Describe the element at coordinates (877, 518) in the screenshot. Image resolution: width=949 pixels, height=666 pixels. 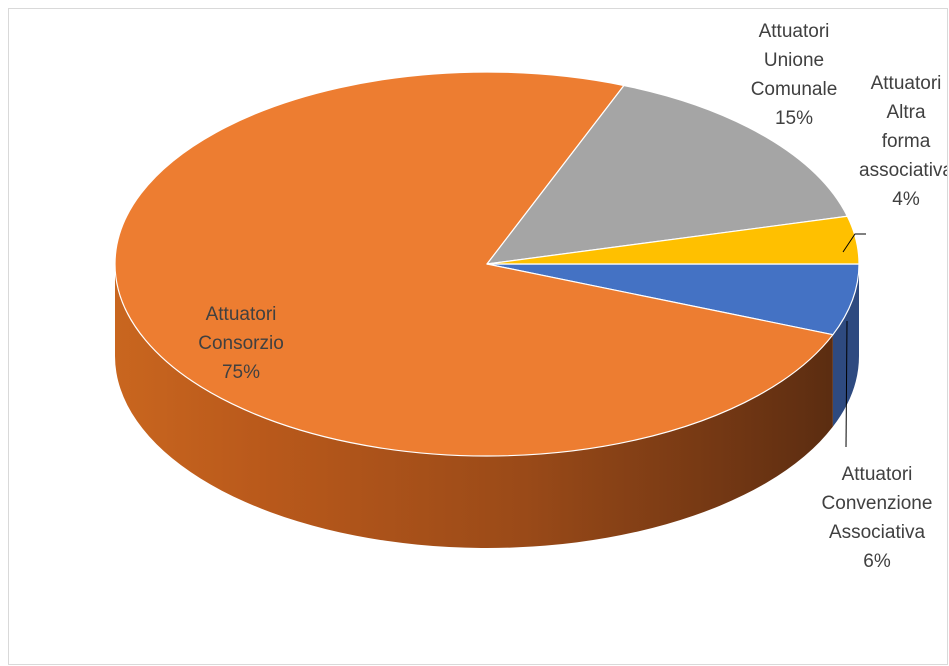
I see `data-label-0: Attuatori Convenzione Associativa 6%` at that location.